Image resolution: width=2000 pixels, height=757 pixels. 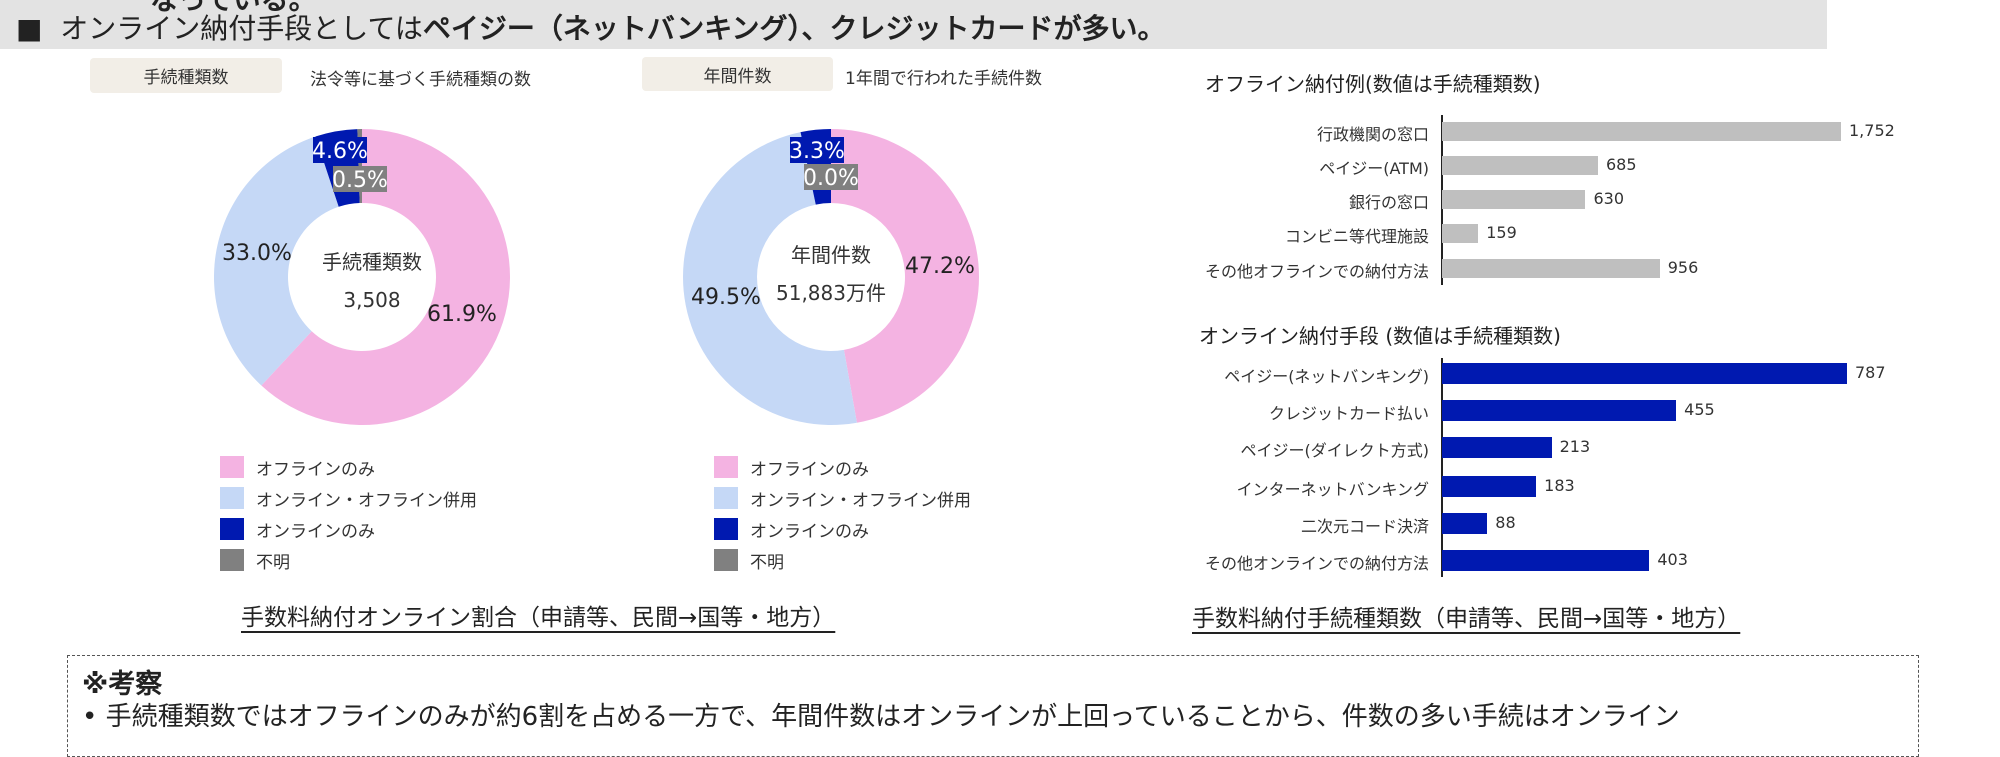 What do you see at coordinates (1442, 467) in the screenshot?
I see `online-axis-line` at bounding box center [1442, 467].